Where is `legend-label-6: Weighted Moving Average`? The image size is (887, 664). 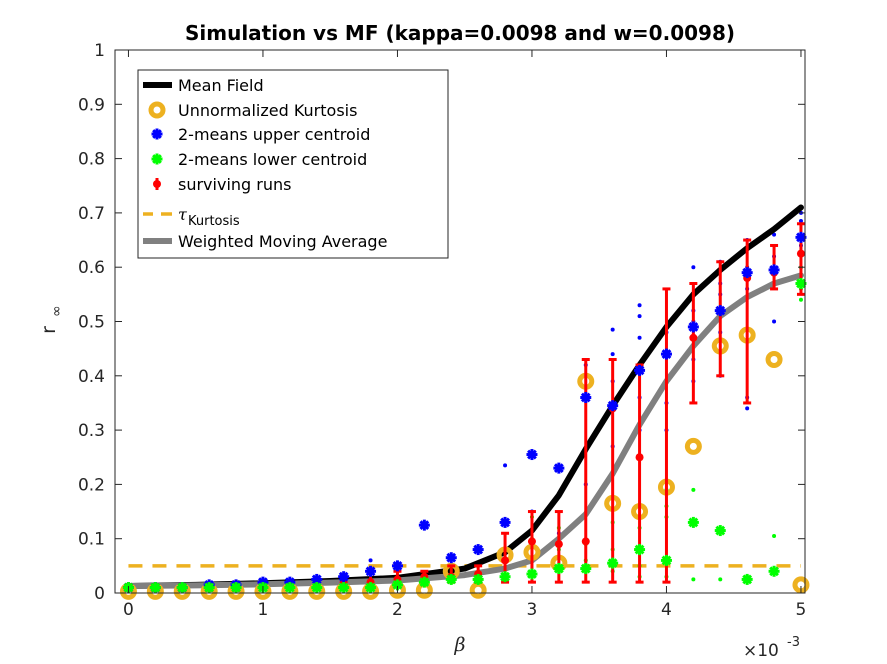 legend-label-6: Weighted Moving Average is located at coordinates (282, 241).